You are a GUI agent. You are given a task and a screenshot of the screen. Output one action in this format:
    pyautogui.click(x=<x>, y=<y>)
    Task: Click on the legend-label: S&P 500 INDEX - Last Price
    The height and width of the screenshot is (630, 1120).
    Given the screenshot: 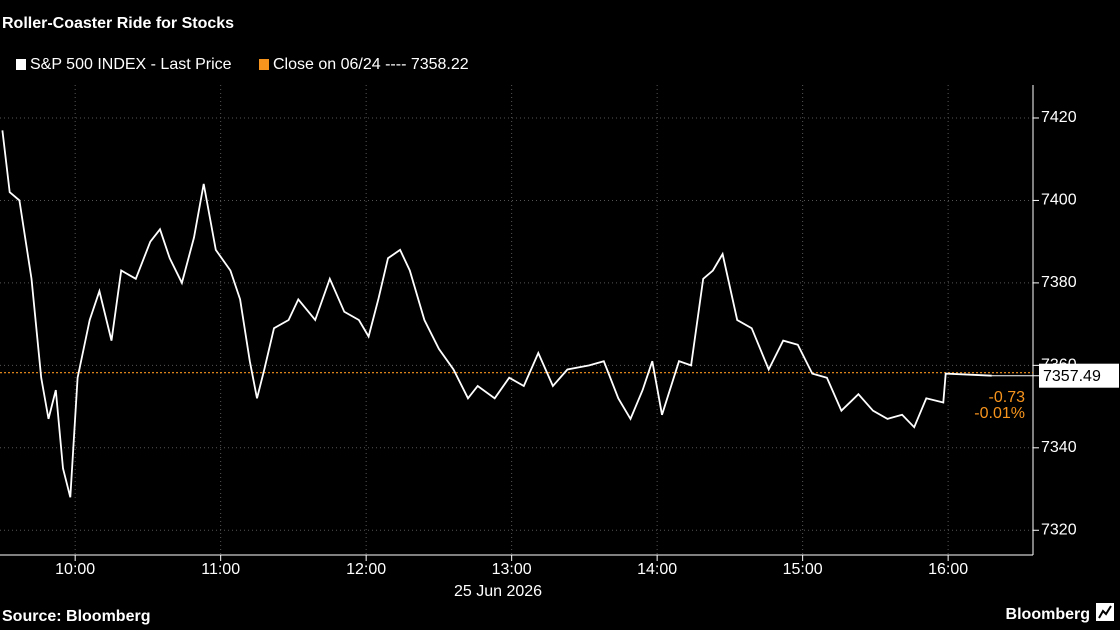 What is the action you would take?
    pyautogui.click(x=131, y=64)
    